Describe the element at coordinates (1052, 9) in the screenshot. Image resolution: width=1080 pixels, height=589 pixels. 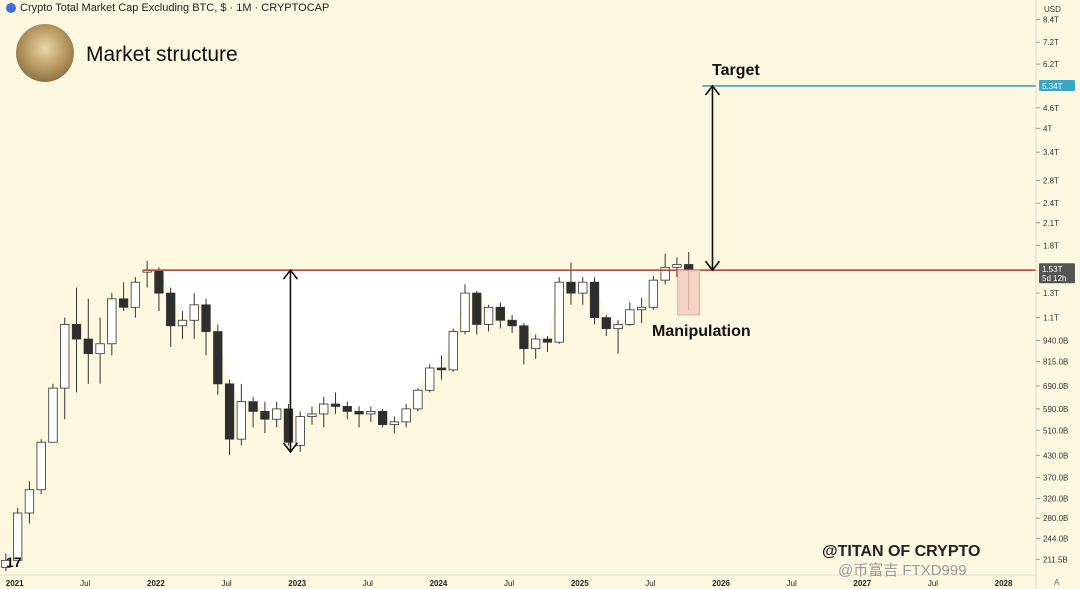
I see `currency-label: USD` at that location.